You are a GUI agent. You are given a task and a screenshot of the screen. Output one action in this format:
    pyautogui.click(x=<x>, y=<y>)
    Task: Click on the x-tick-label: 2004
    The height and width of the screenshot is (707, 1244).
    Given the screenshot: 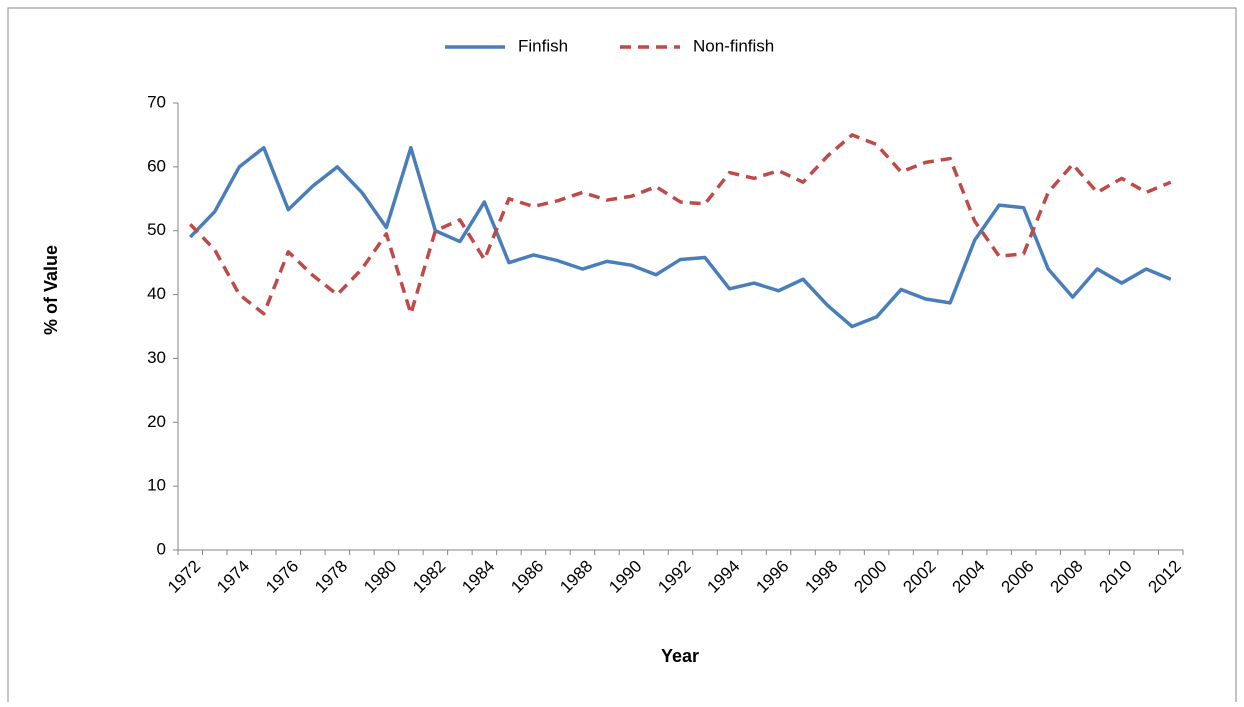 What is the action you would take?
    pyautogui.click(x=968, y=577)
    